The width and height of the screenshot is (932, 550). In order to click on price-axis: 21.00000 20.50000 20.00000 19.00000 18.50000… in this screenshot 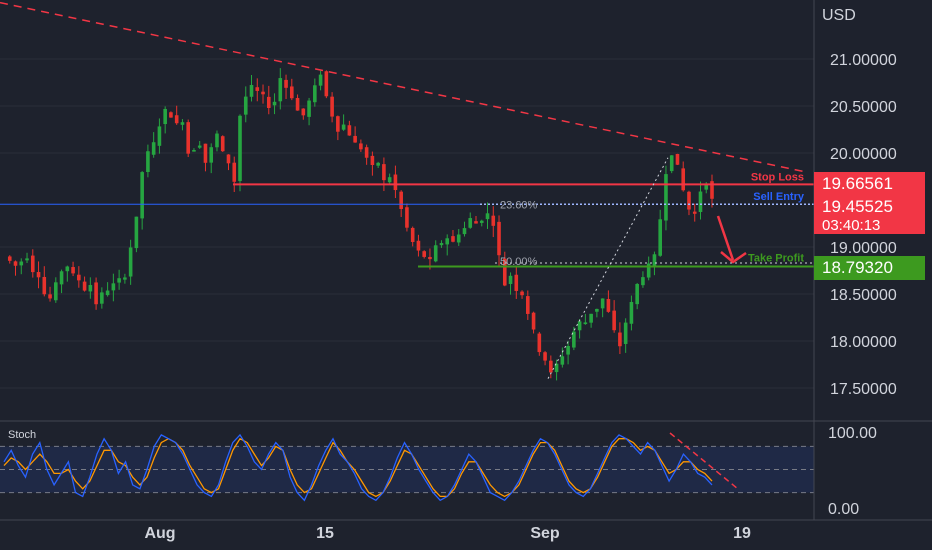, I will do `click(863, 225)`.